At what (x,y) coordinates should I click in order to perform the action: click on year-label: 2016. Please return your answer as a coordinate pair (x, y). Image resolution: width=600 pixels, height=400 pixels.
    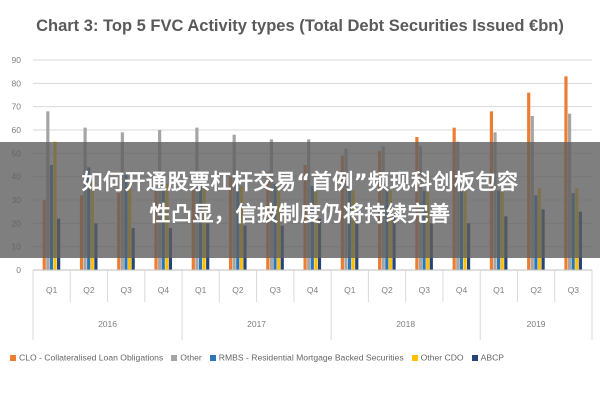
    Looking at the image, I should click on (107, 324).